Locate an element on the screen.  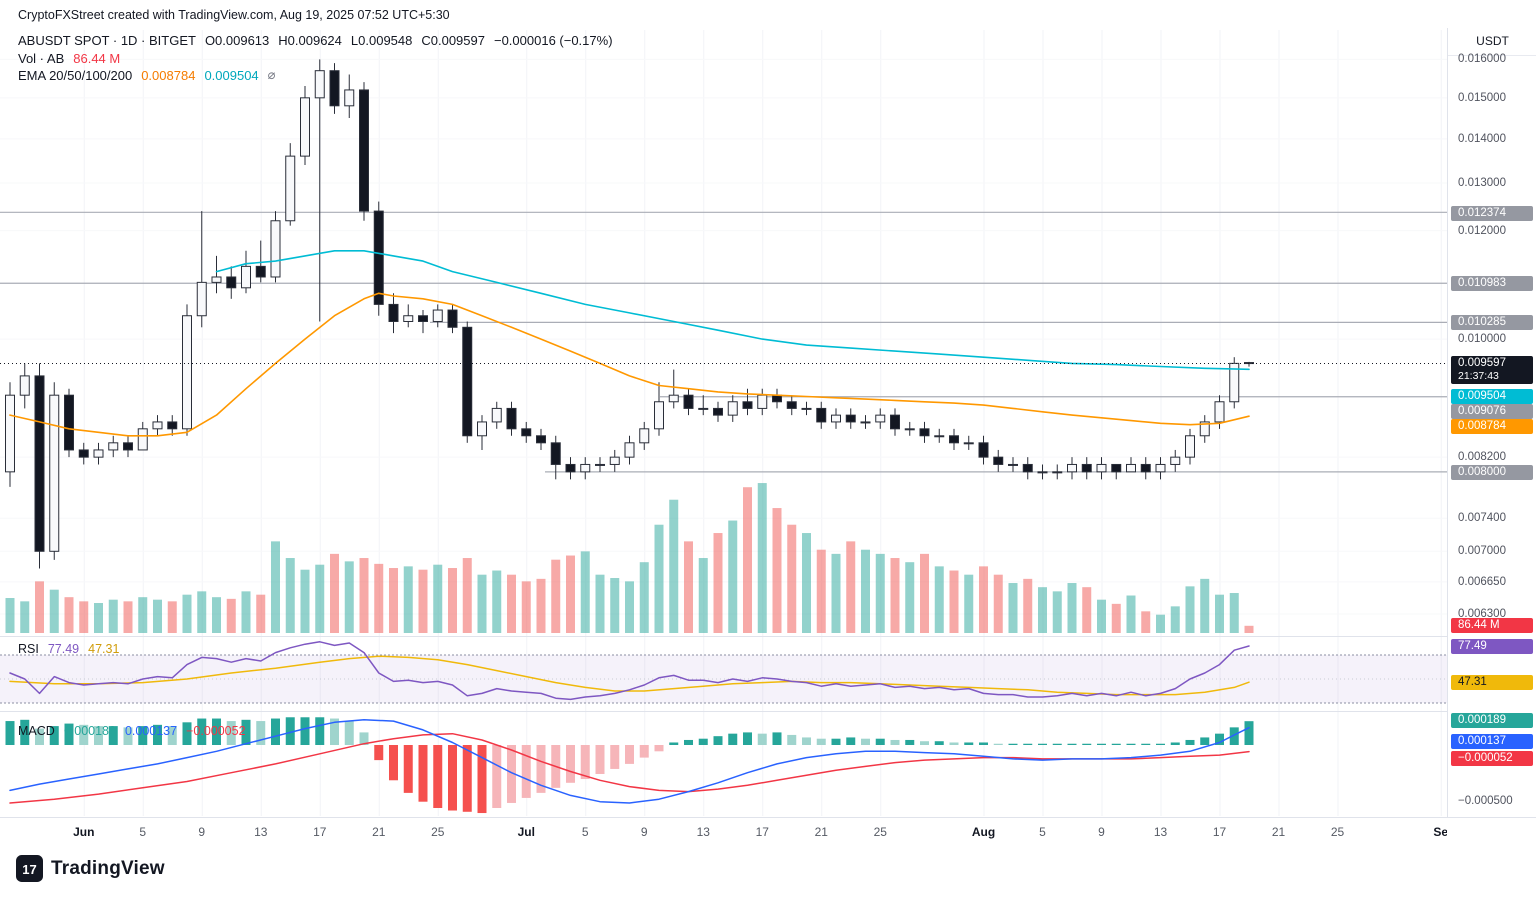
price-axis-badge: −0.000052 is located at coordinates (1492, 758).